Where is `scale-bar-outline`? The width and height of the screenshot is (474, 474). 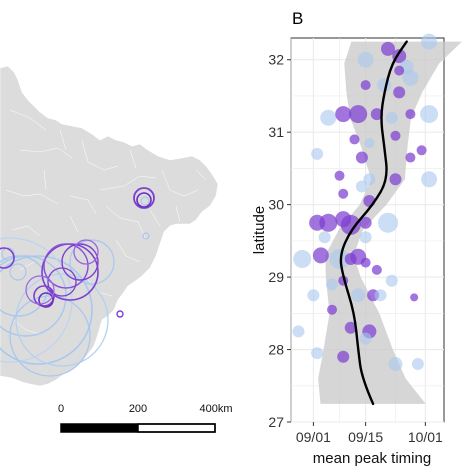
scale-bar-outline is located at coordinates (138, 428).